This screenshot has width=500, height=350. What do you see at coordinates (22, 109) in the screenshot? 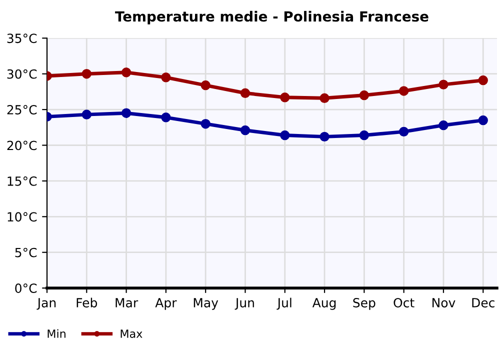
I see `y-tick-label: 25°C` at bounding box center [22, 109].